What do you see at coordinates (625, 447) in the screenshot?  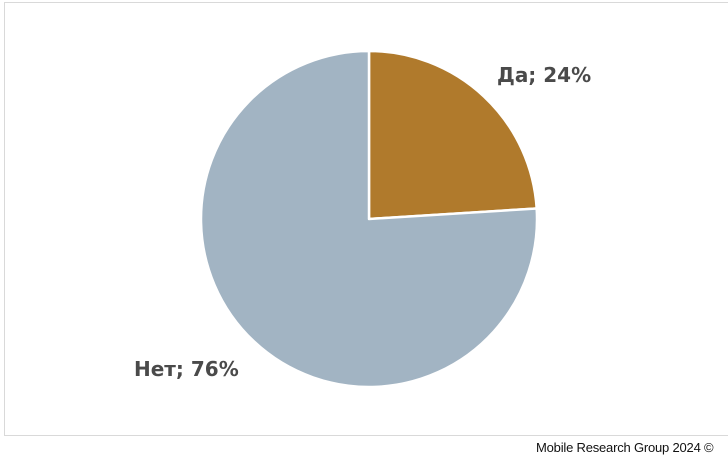 I see `footer-credit: Mobile Research Group 2024 ©` at bounding box center [625, 447].